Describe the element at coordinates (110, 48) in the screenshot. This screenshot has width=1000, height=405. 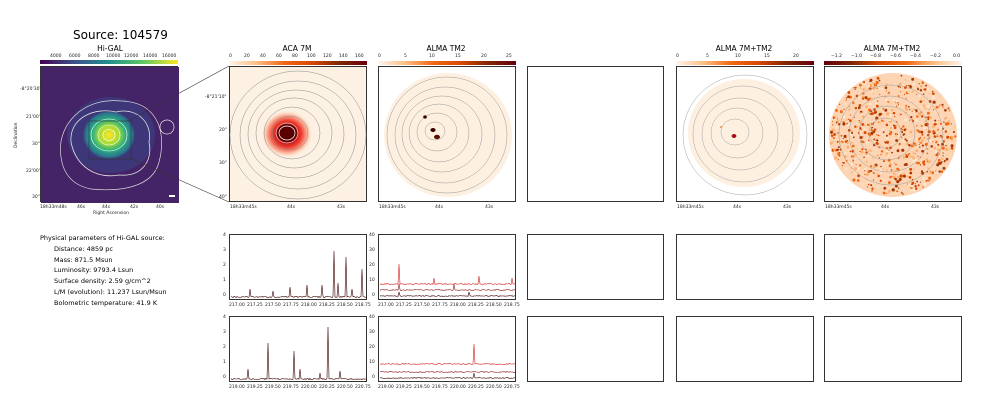
I see `higal-title: Hi-GAL` at that location.